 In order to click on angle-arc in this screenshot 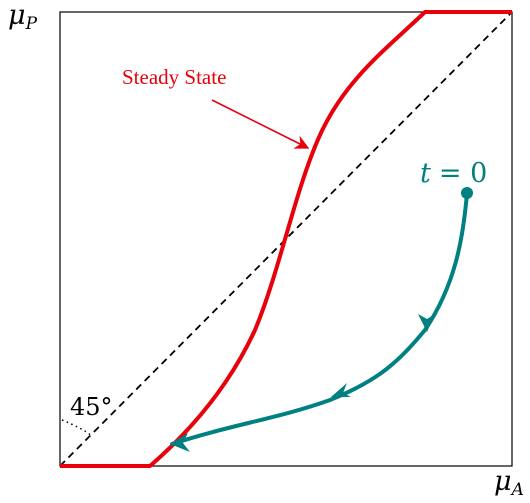, I will do `click(77, 428)`.